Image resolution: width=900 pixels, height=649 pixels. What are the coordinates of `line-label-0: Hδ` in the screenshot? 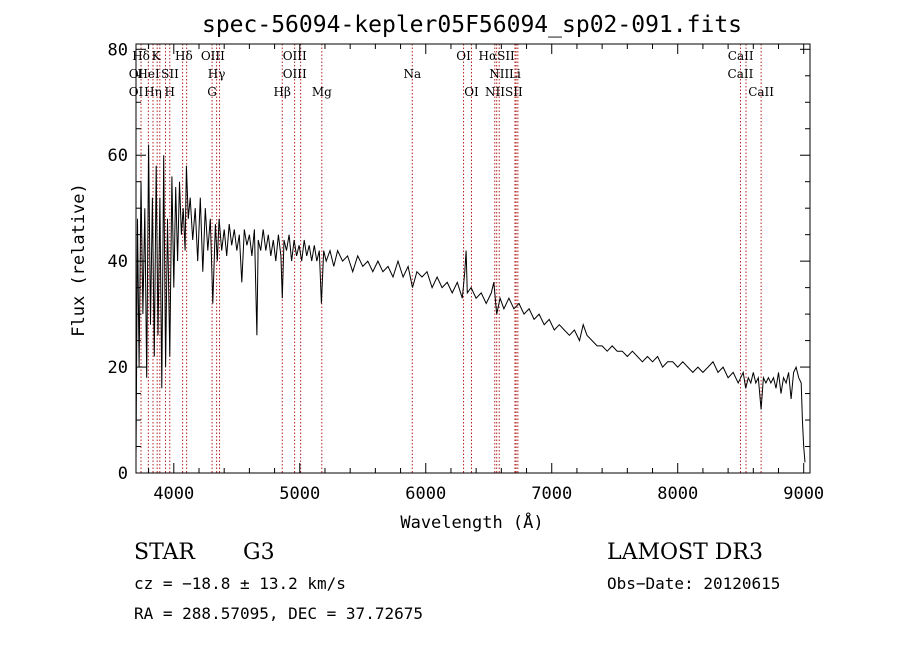 It's located at (141, 56).